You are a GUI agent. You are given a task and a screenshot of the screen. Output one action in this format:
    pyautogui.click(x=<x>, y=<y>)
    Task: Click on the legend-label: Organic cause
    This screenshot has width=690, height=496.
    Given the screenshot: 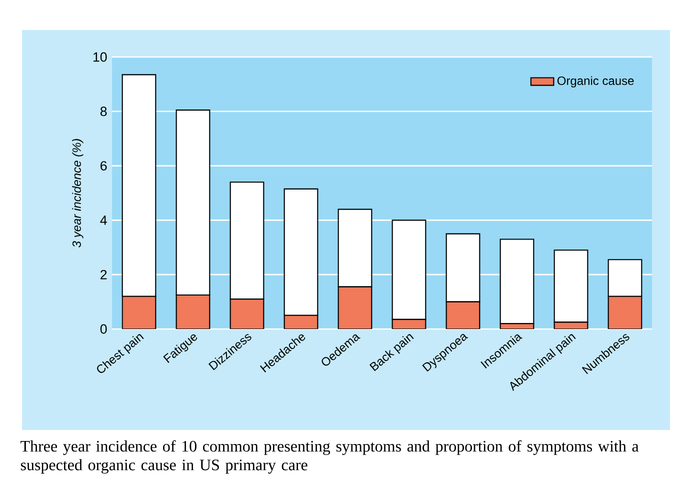 What is the action you would take?
    pyautogui.click(x=595, y=82)
    